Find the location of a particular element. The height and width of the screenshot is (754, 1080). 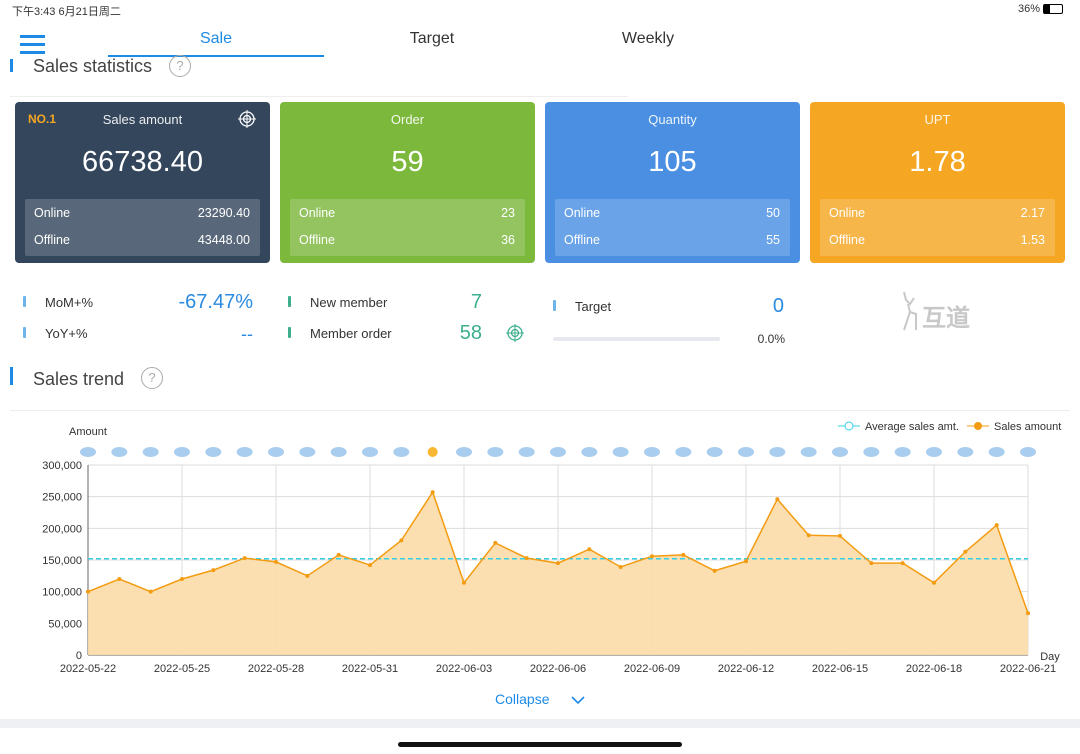

y-tick-label: 150,000 is located at coordinates (62, 561).